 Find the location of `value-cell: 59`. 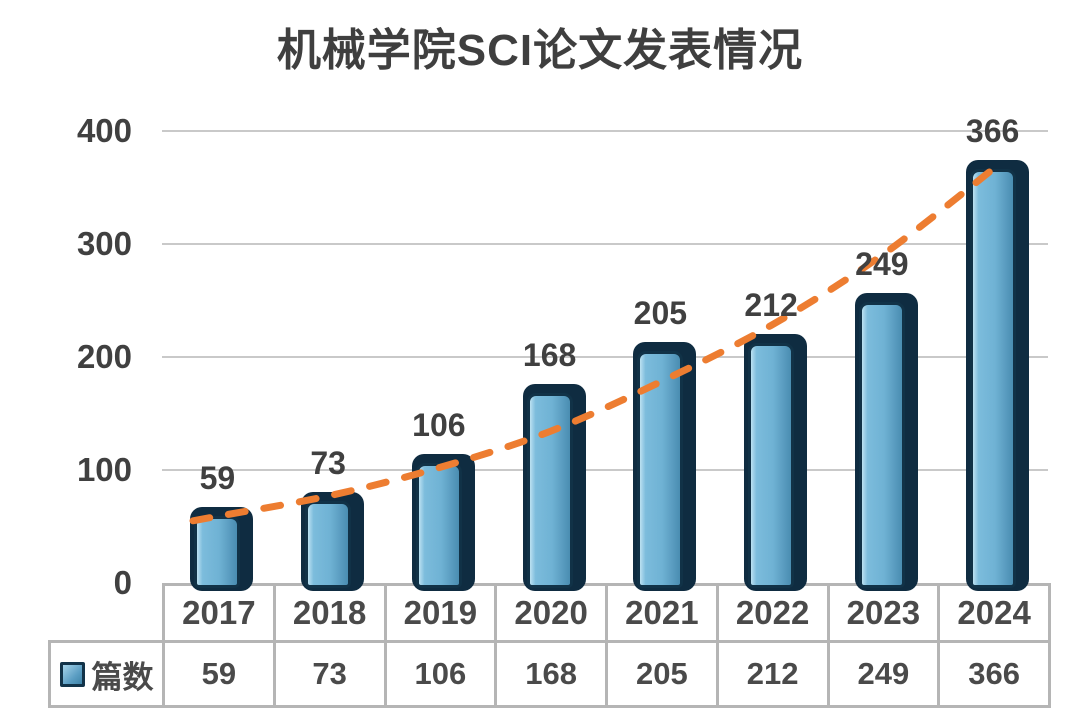

value-cell: 59 is located at coordinates (219, 674).